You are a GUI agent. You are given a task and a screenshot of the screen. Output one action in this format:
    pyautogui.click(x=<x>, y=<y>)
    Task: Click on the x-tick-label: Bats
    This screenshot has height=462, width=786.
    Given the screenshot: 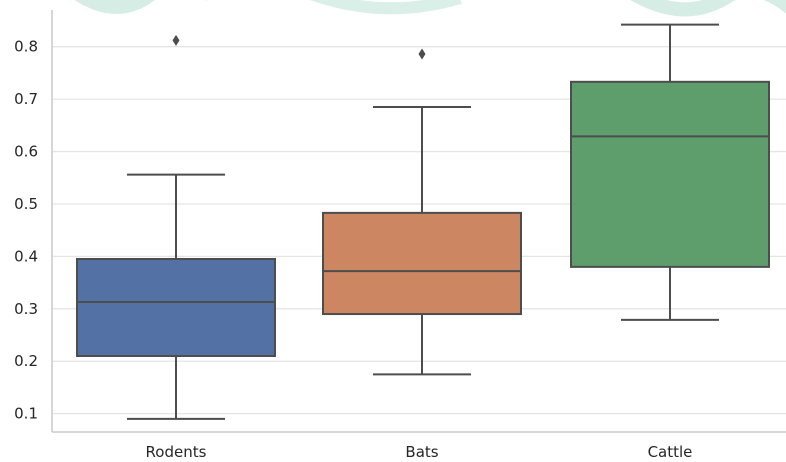 What is the action you would take?
    pyautogui.click(x=421, y=452)
    